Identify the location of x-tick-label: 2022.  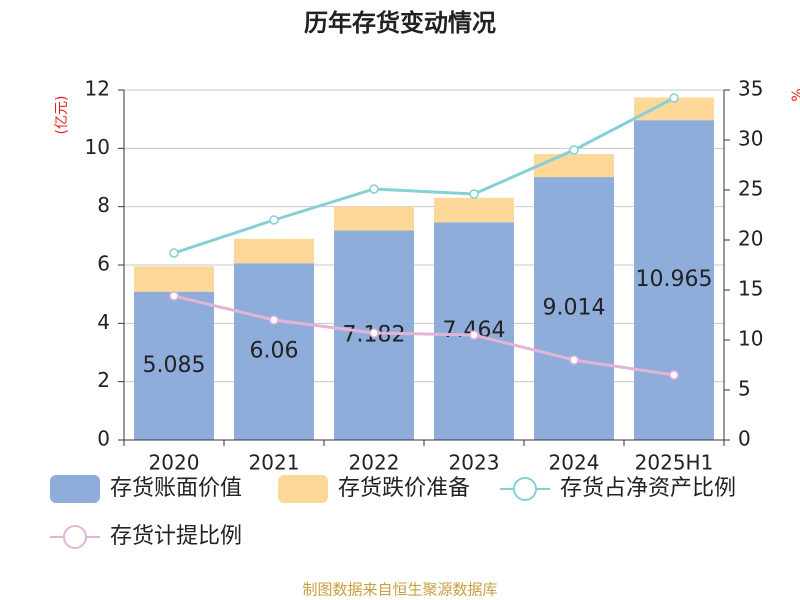
(374, 463).